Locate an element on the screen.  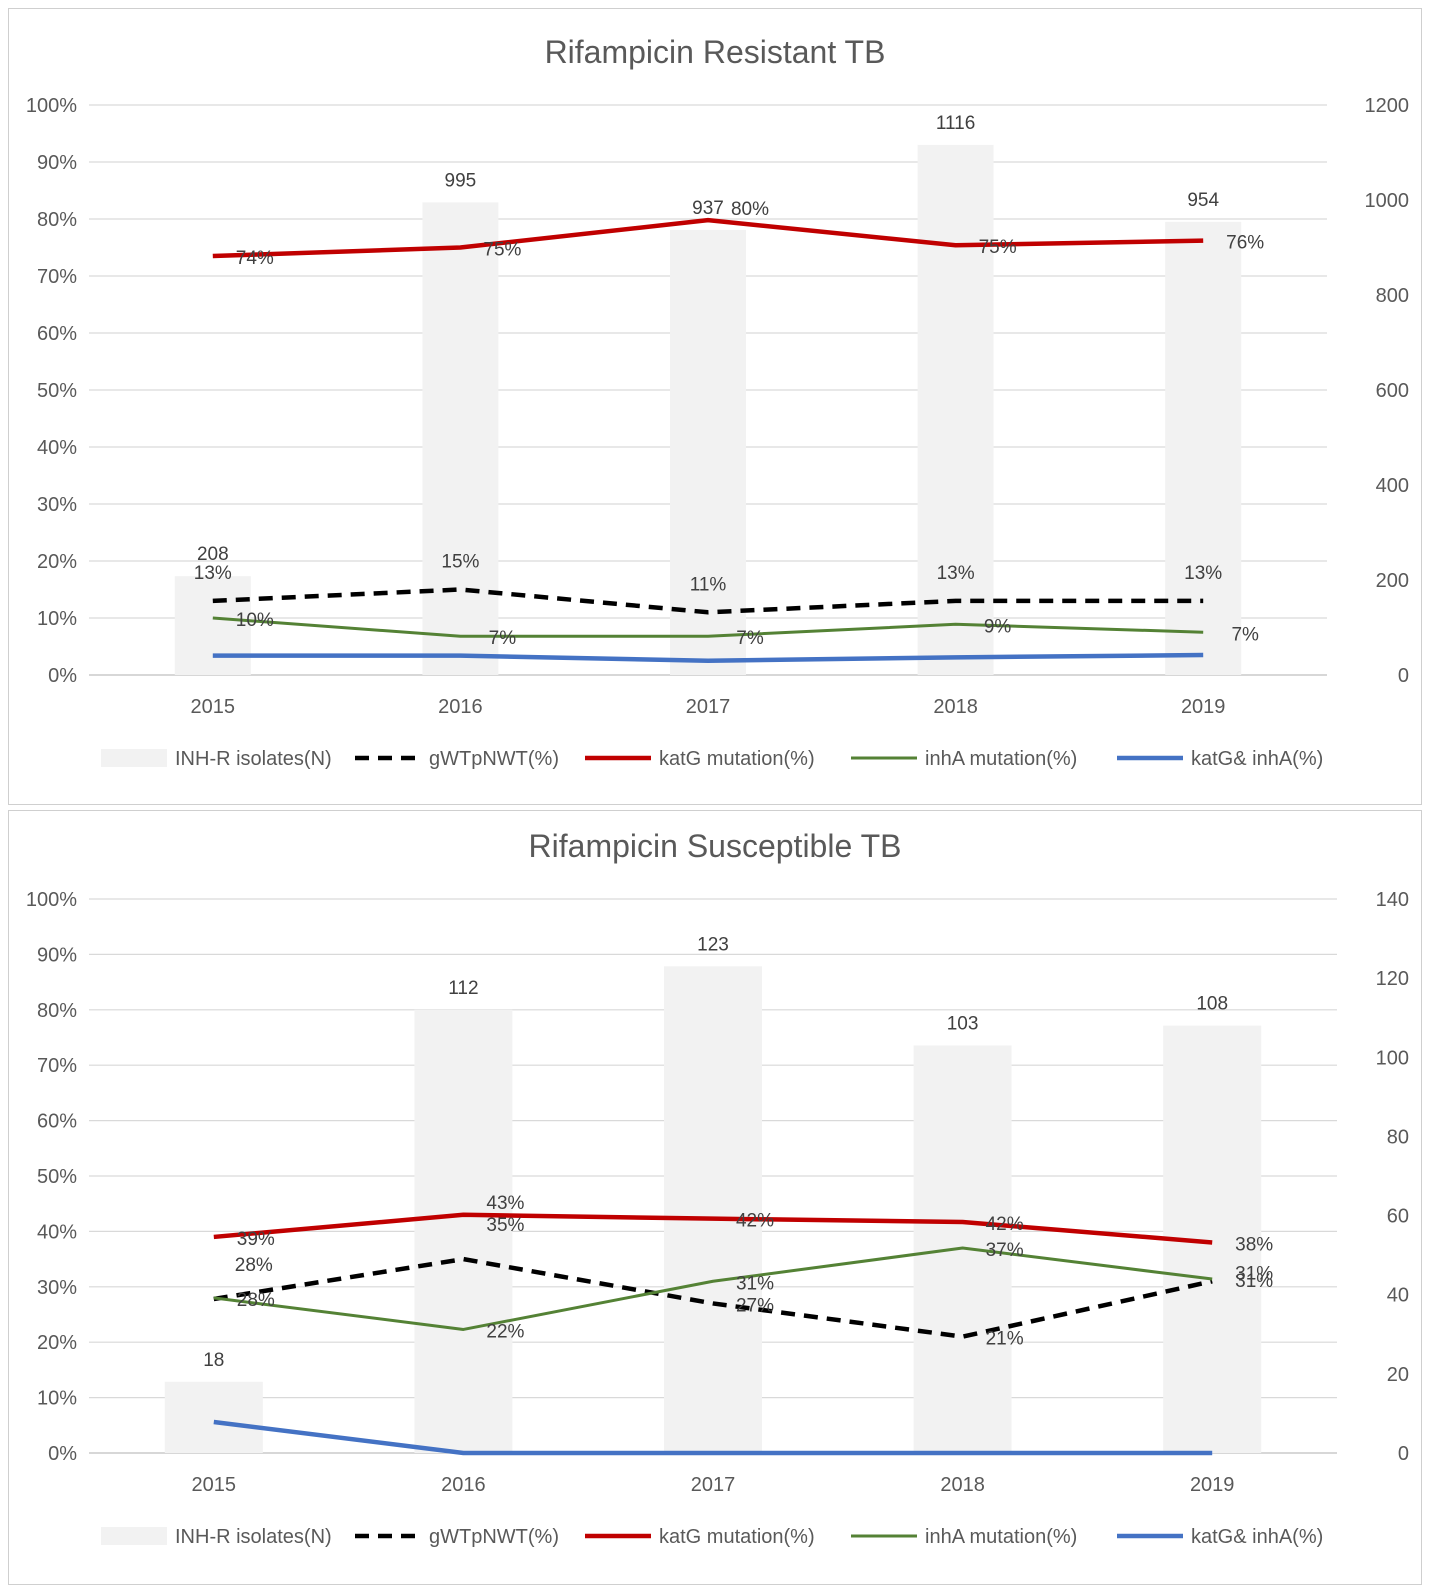
y-left-tick-label: 80% is located at coordinates (57, 1011).